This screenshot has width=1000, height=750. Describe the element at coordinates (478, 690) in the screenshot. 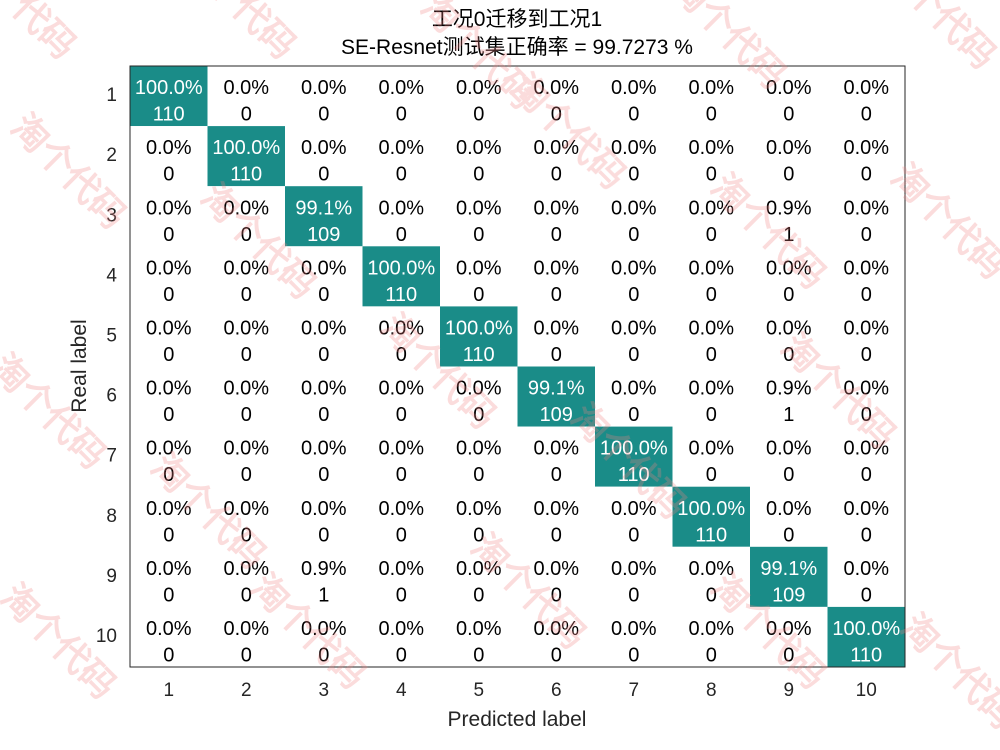

I see `x-tick-label: 5` at that location.